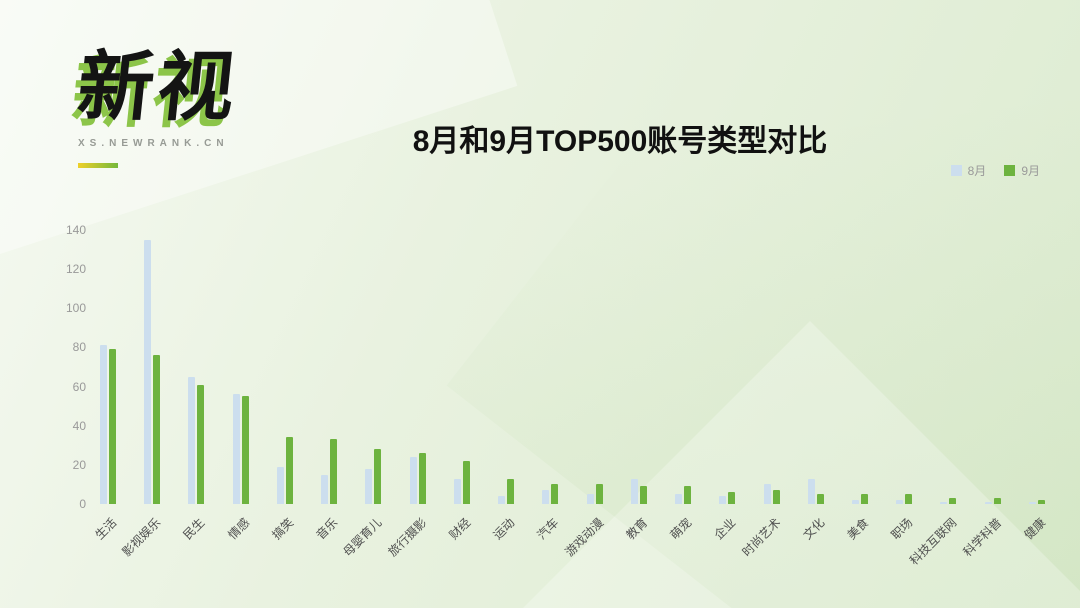 Image resolution: width=1080 pixels, height=608 pixels. Describe the element at coordinates (238, 386) in the screenshot. I see `bar-group: 情感` at that location.